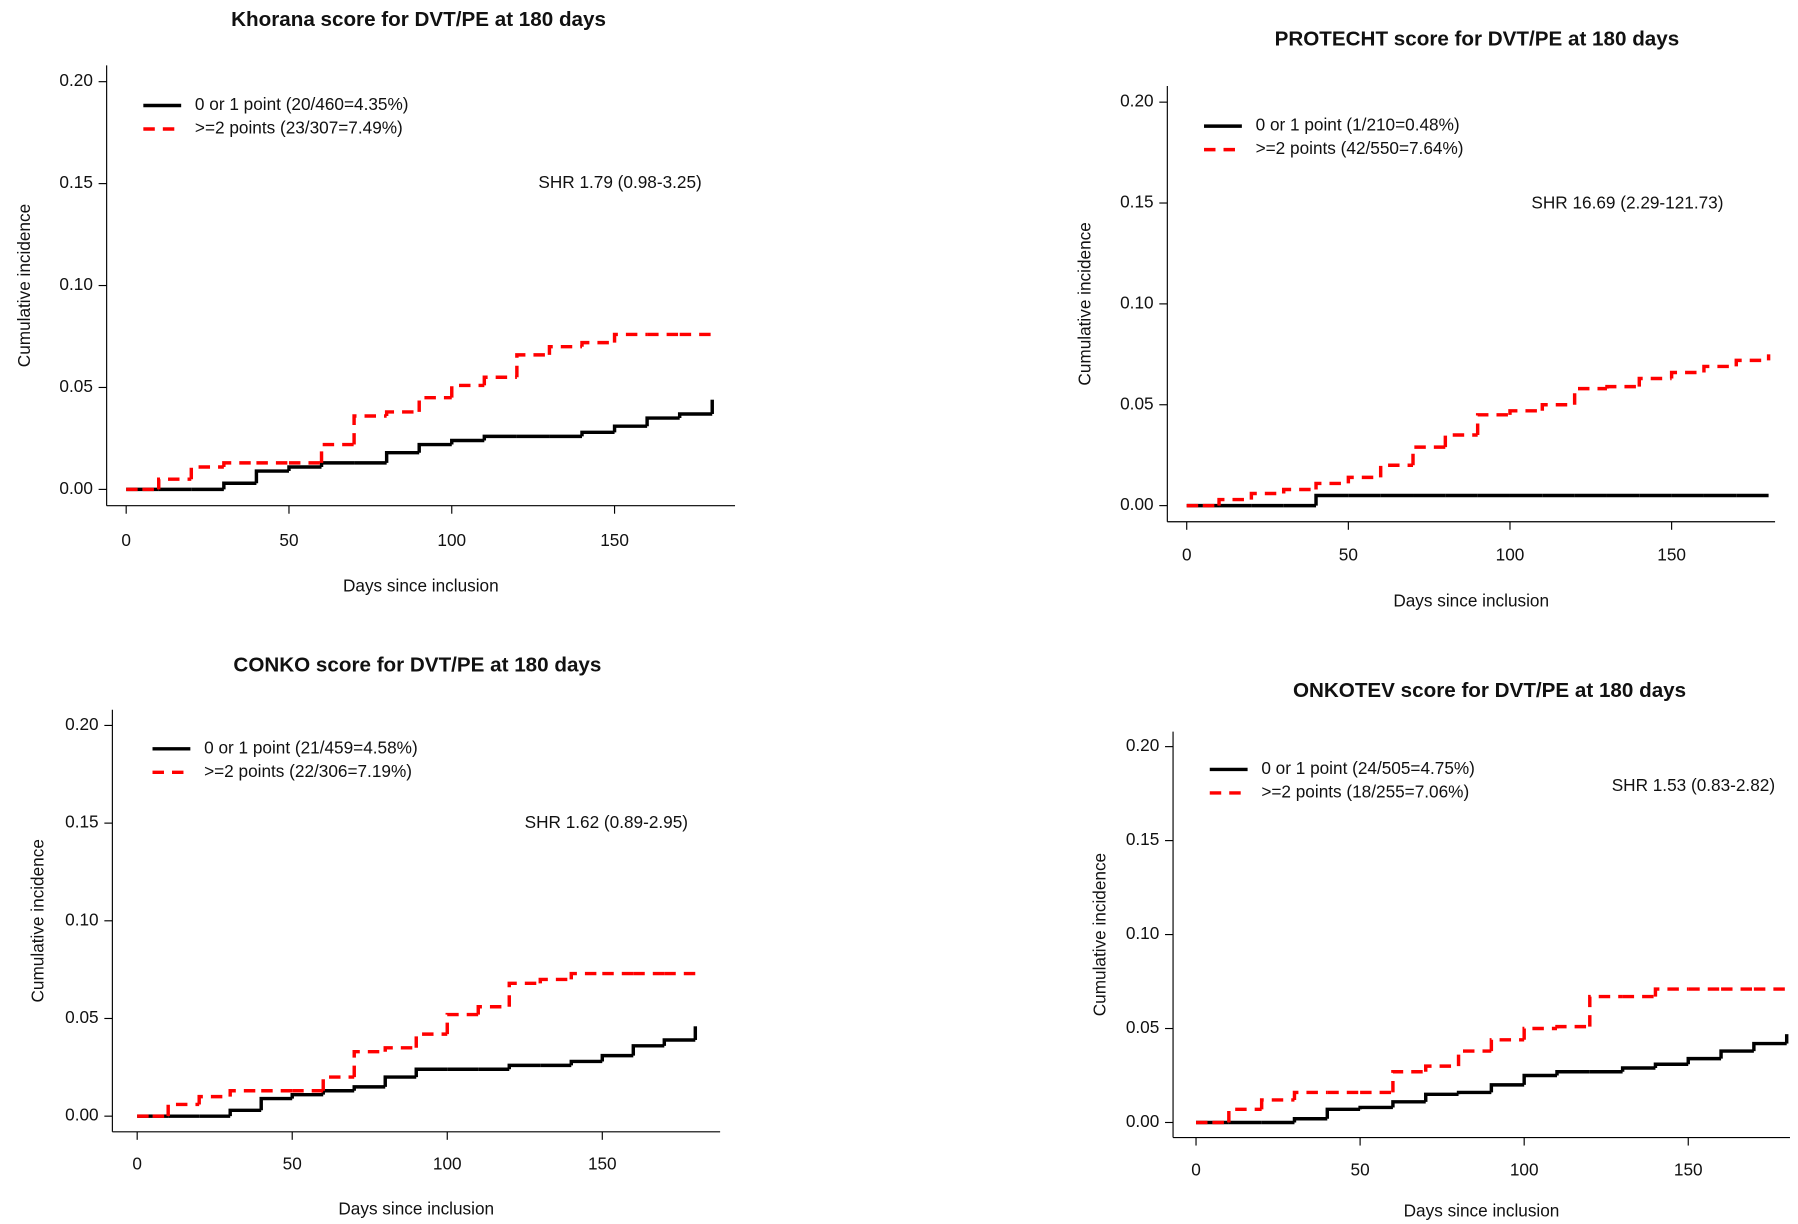 The image size is (1798, 1224). What do you see at coordinates (308, 771) in the screenshot?
I see `legend-label: >=2 points (22/306=7.19%)` at bounding box center [308, 771].